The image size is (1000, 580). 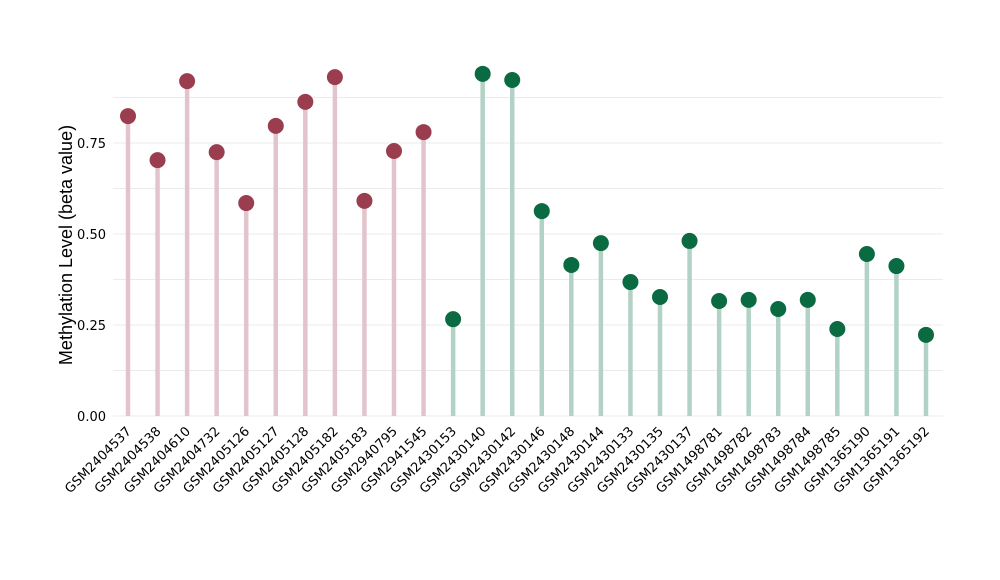 I want to click on y-axis-label: Methylation Level (beta value), so click(x=66, y=245).